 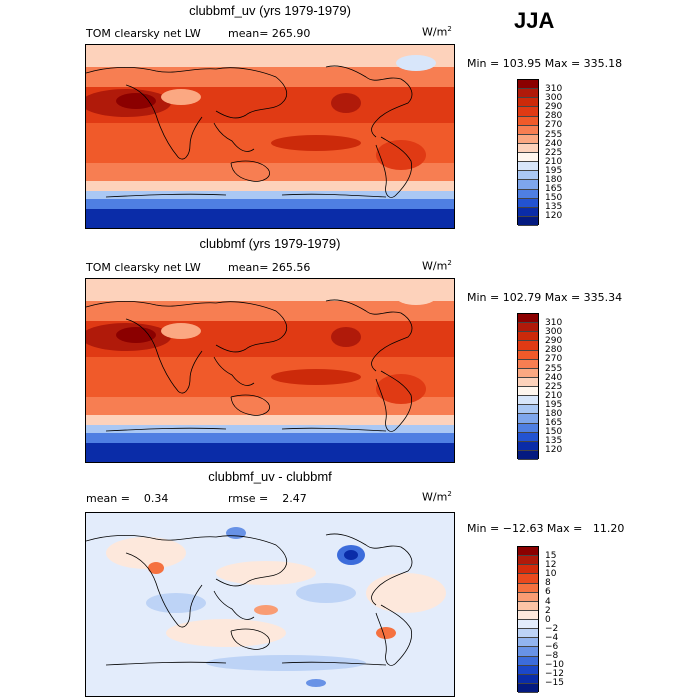 I want to click on colorbar-tick-label: 310, so click(x=554, y=89).